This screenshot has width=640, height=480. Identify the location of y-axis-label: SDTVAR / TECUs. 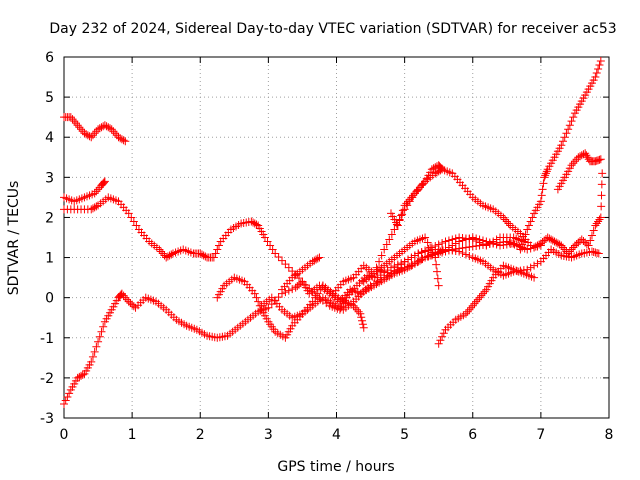
(14, 238).